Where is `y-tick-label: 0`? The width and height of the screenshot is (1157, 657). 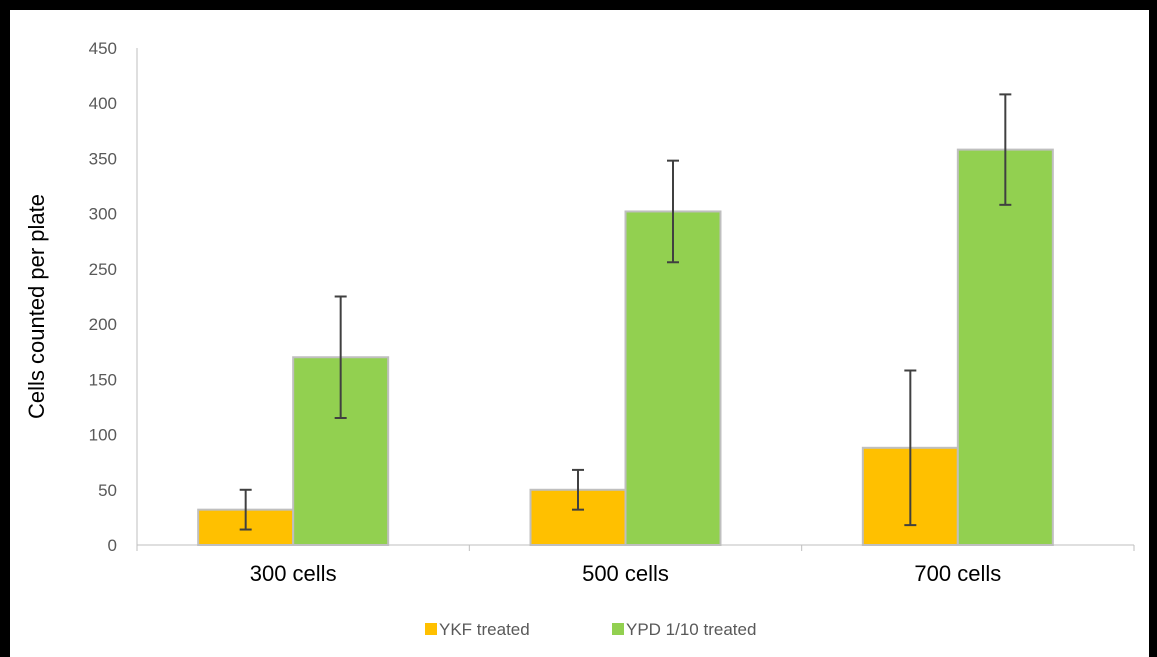 y-tick-label: 0 is located at coordinates (112, 545).